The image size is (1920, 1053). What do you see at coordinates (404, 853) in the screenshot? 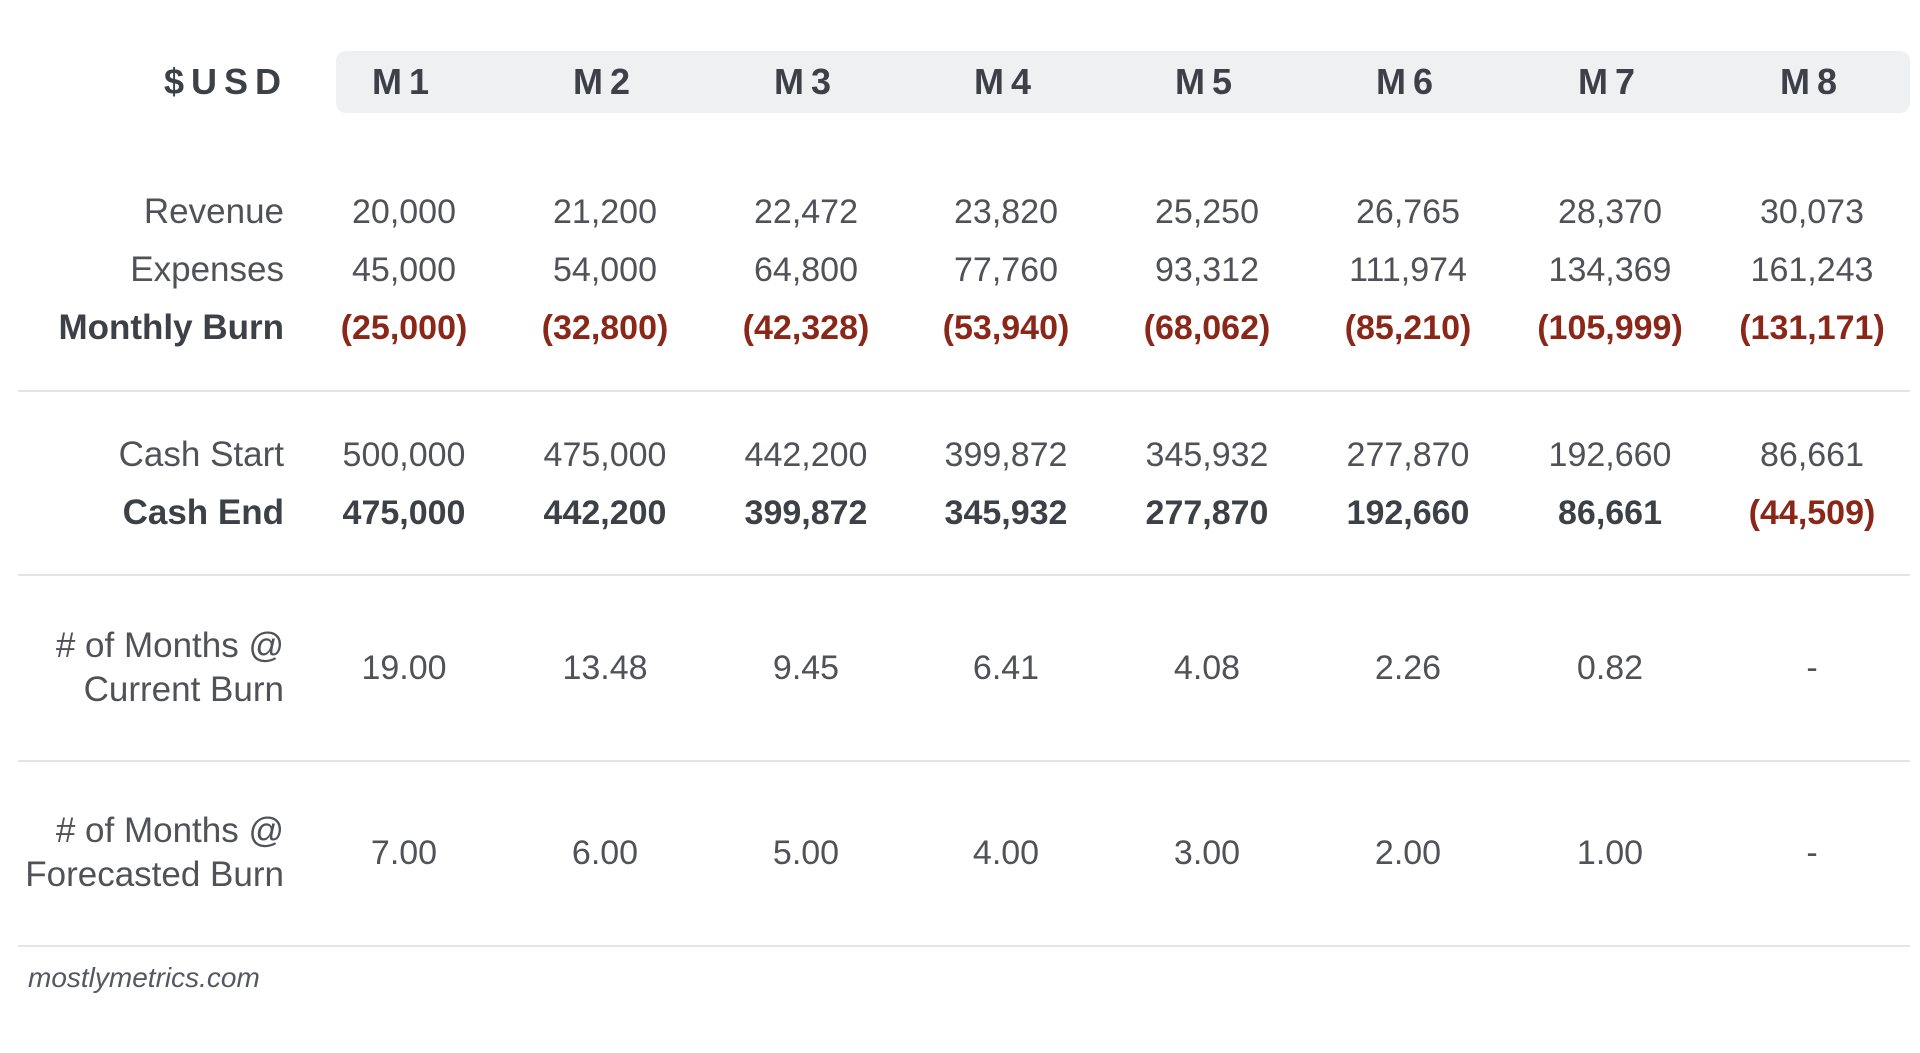
I see `table-cell: 7.00` at bounding box center [404, 853].